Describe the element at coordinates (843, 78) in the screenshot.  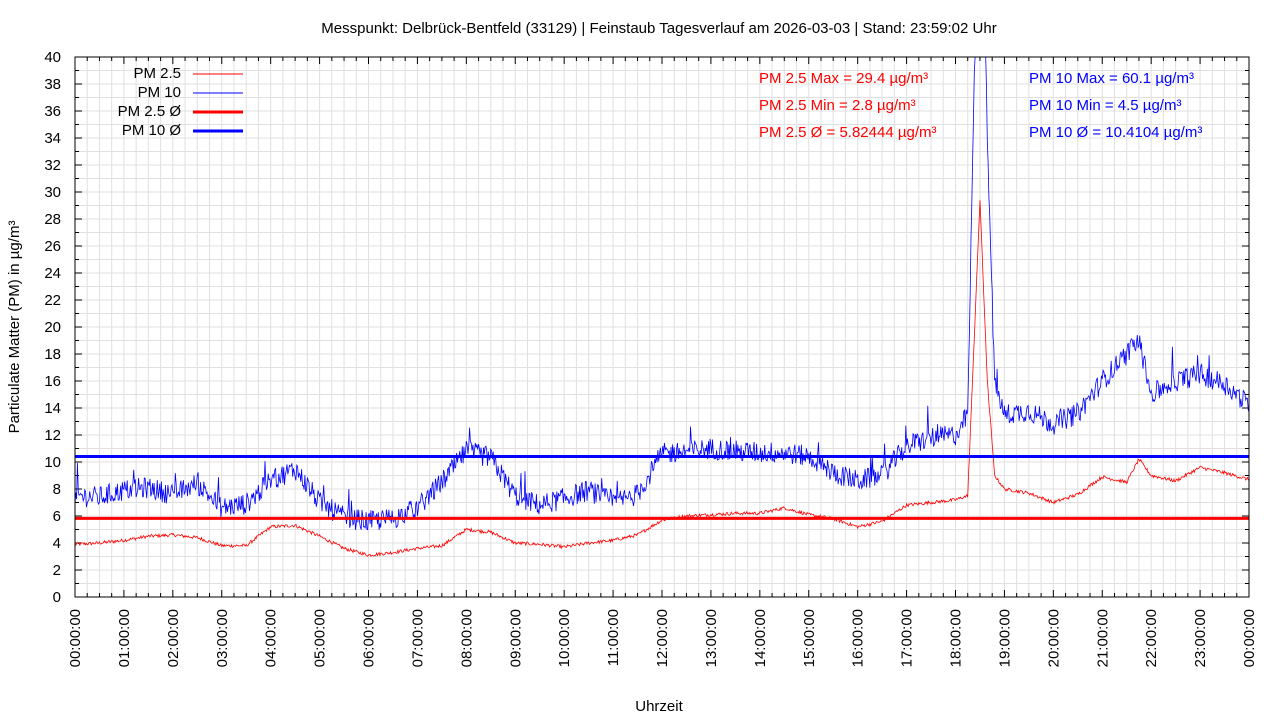
I see `stat-pm25: PM 2.5 Max = 29.4 µg/m³` at that location.